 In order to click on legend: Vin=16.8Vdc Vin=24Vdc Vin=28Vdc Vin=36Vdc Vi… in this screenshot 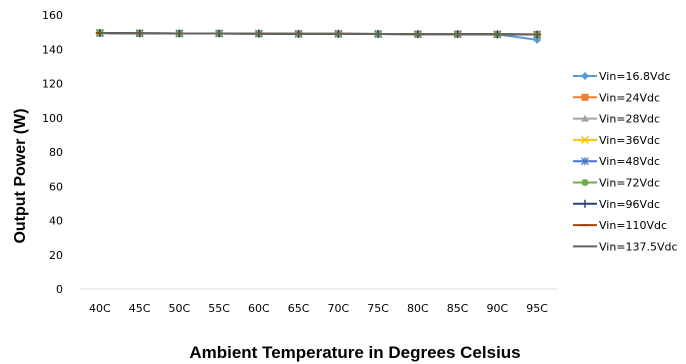, I will do `click(625, 161)`.